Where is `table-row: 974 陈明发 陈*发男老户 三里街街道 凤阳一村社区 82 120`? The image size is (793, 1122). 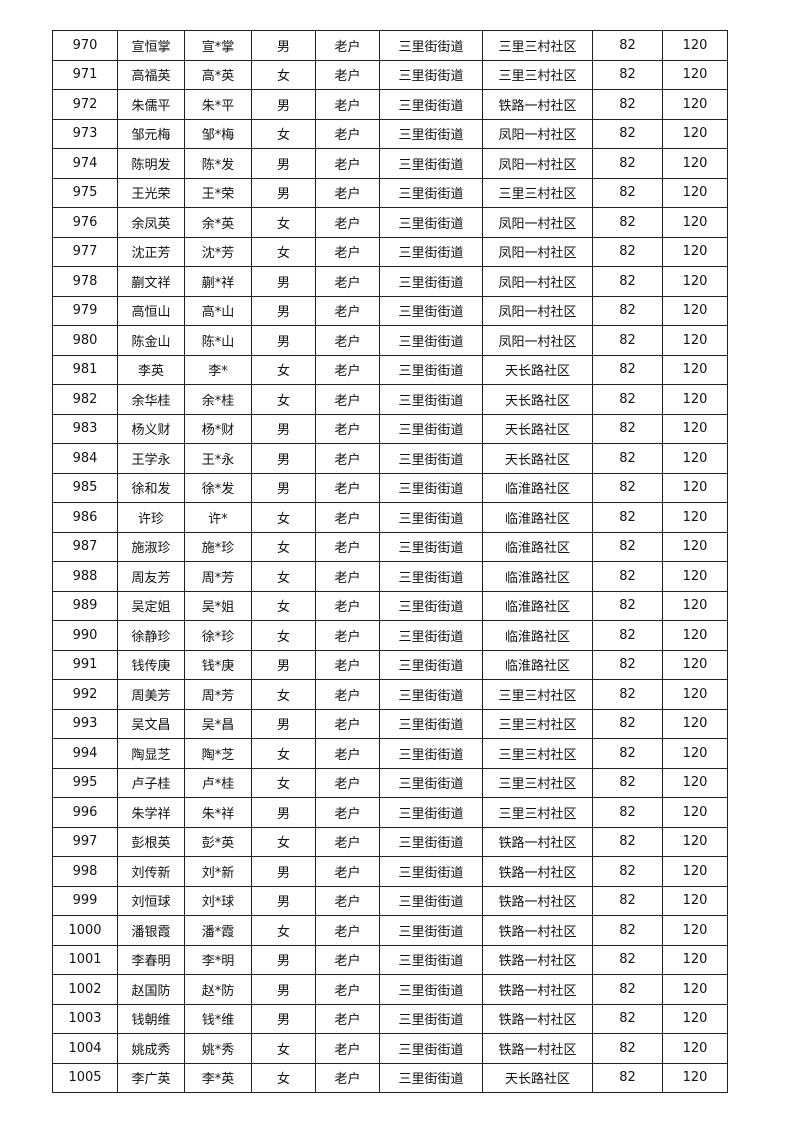 table-row: 974 陈明发 陈*发男老户 三里街街道 凤阳一村社区 82 120 is located at coordinates (390, 163).